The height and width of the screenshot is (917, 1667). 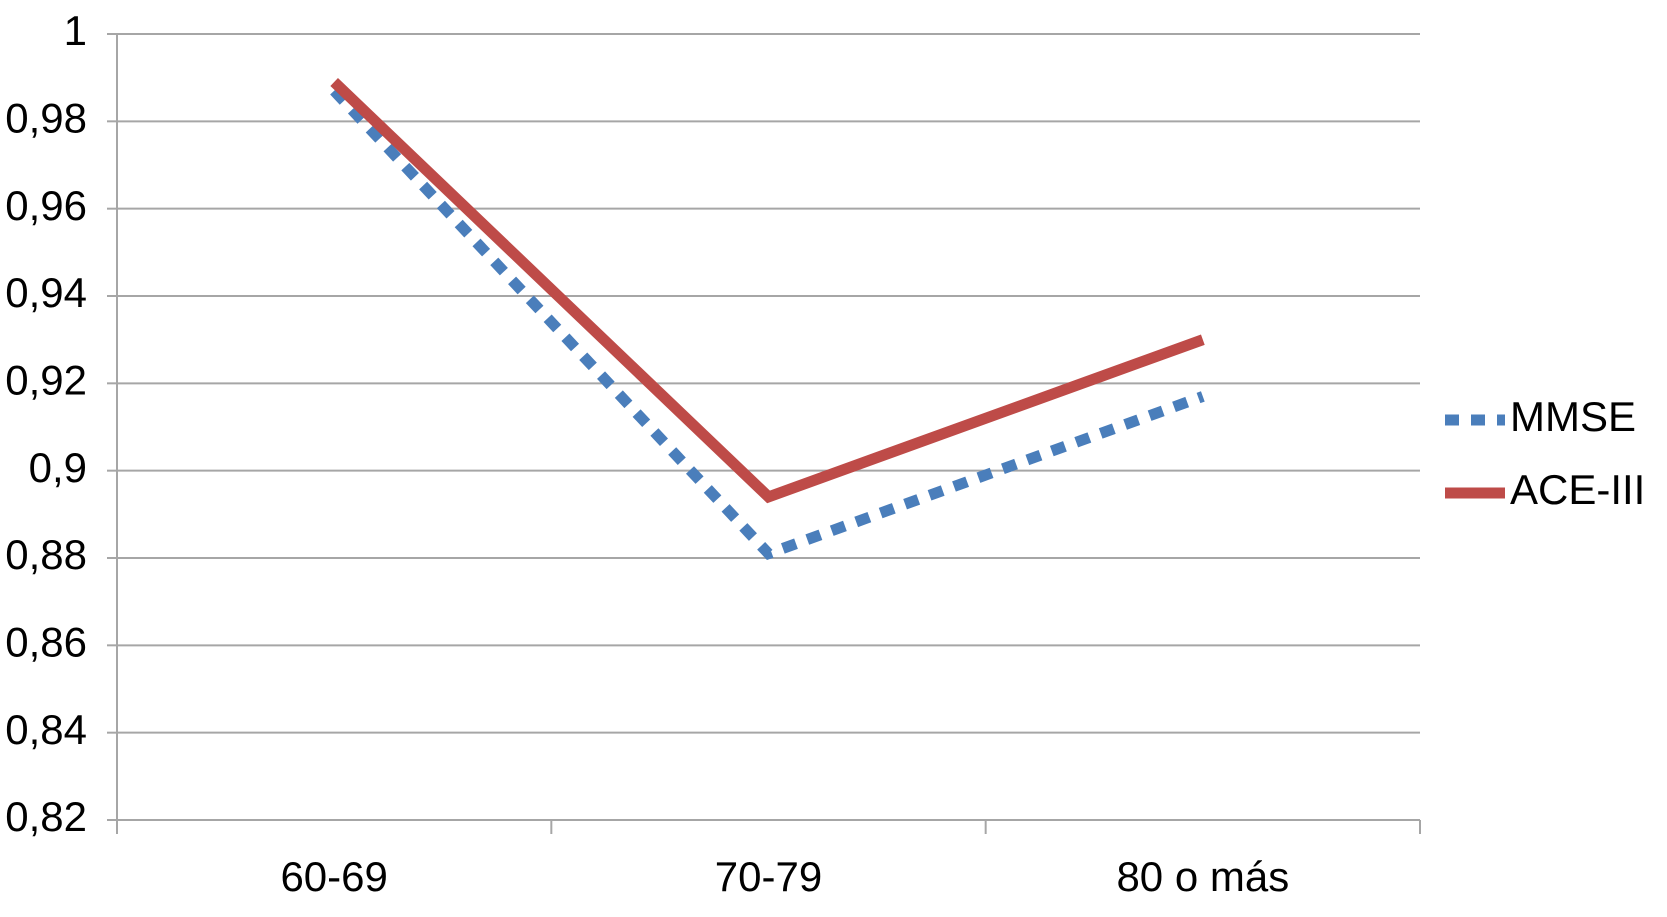 What do you see at coordinates (1573, 416) in the screenshot?
I see `legend-label: MMSE` at bounding box center [1573, 416].